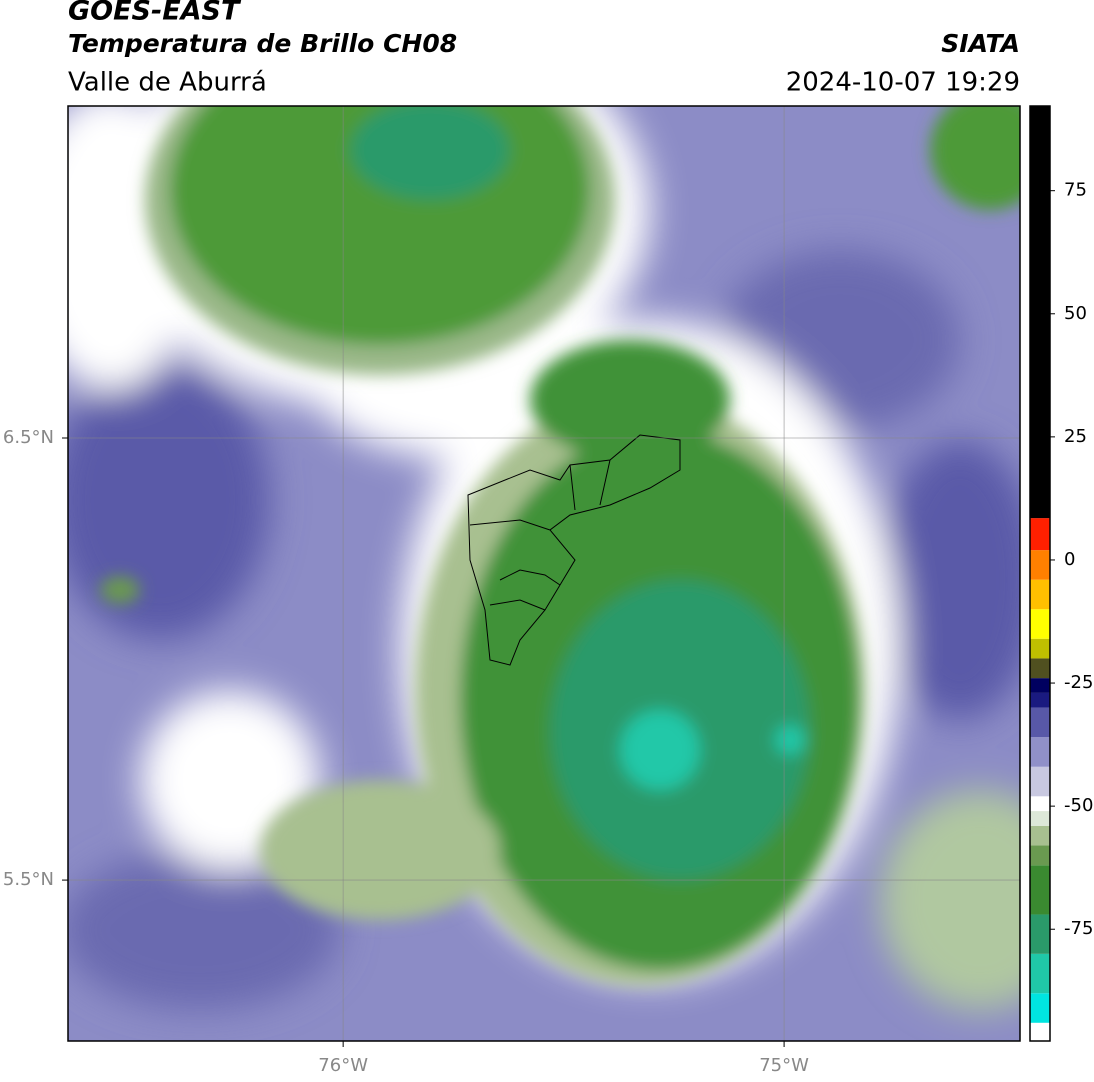  I want to click on colorbar-tick-label: 25, so click(1075, 436).